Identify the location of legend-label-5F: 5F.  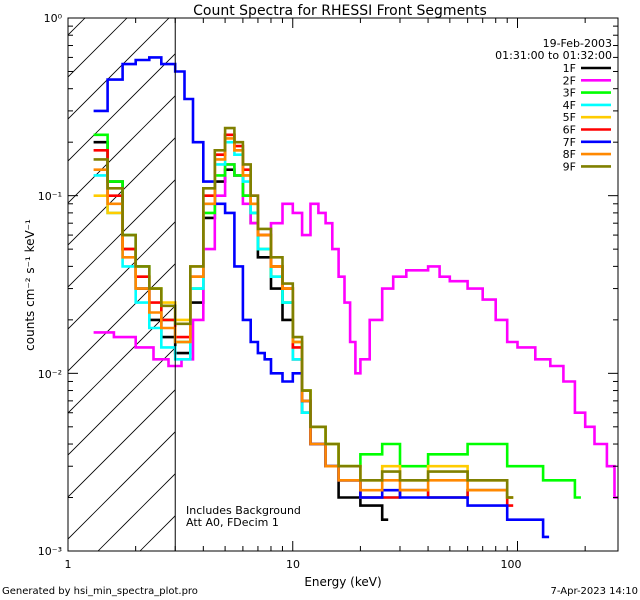
(569, 117).